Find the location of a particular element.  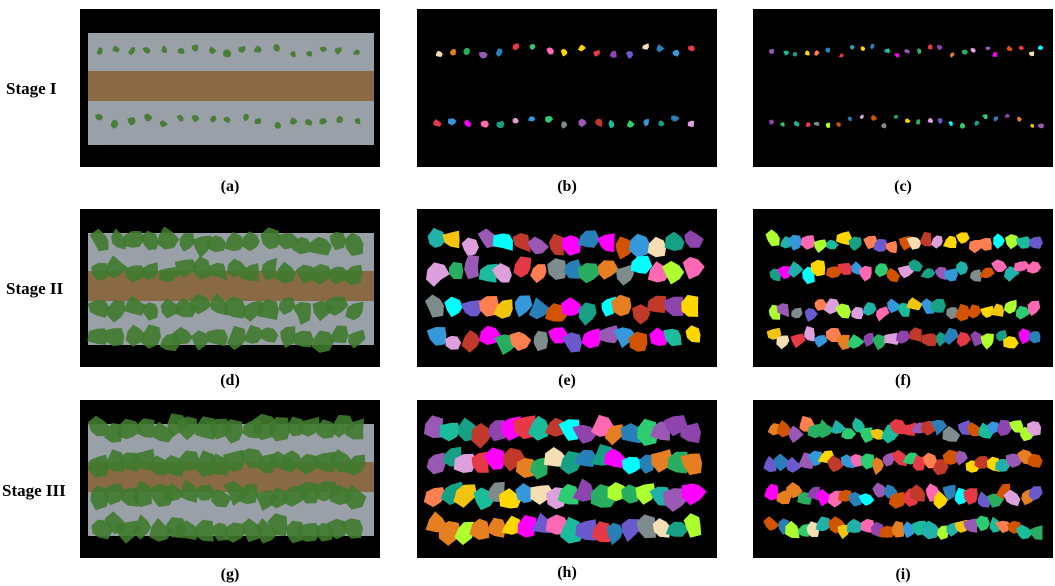

panel-h-segmentation is located at coordinates (567, 479).